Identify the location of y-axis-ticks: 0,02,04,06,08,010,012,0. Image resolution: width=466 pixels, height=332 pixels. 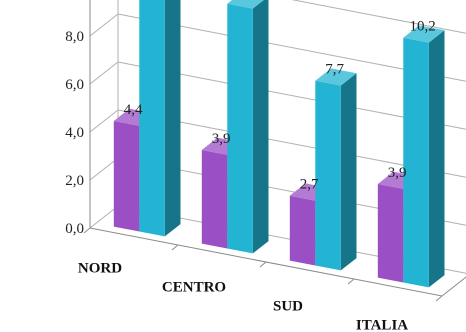
(74, 133).